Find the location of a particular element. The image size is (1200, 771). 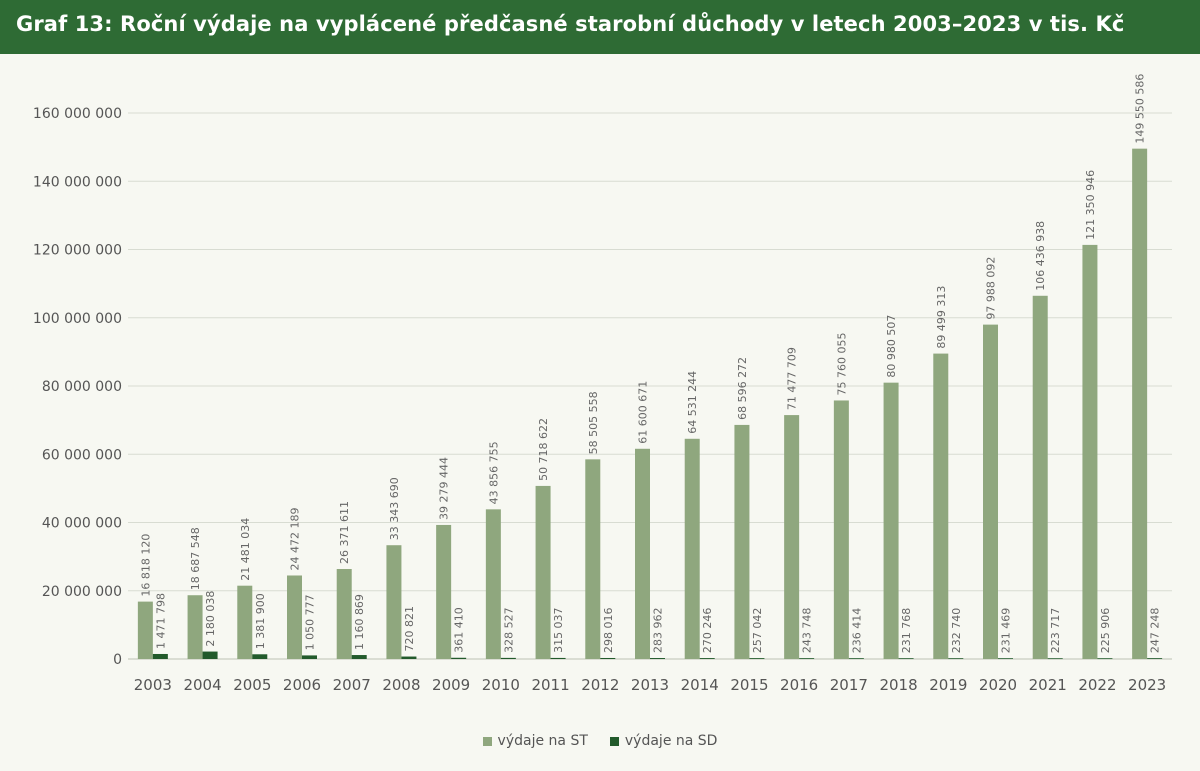

data-label-st: 33 343 690 is located at coordinates (394, 508).